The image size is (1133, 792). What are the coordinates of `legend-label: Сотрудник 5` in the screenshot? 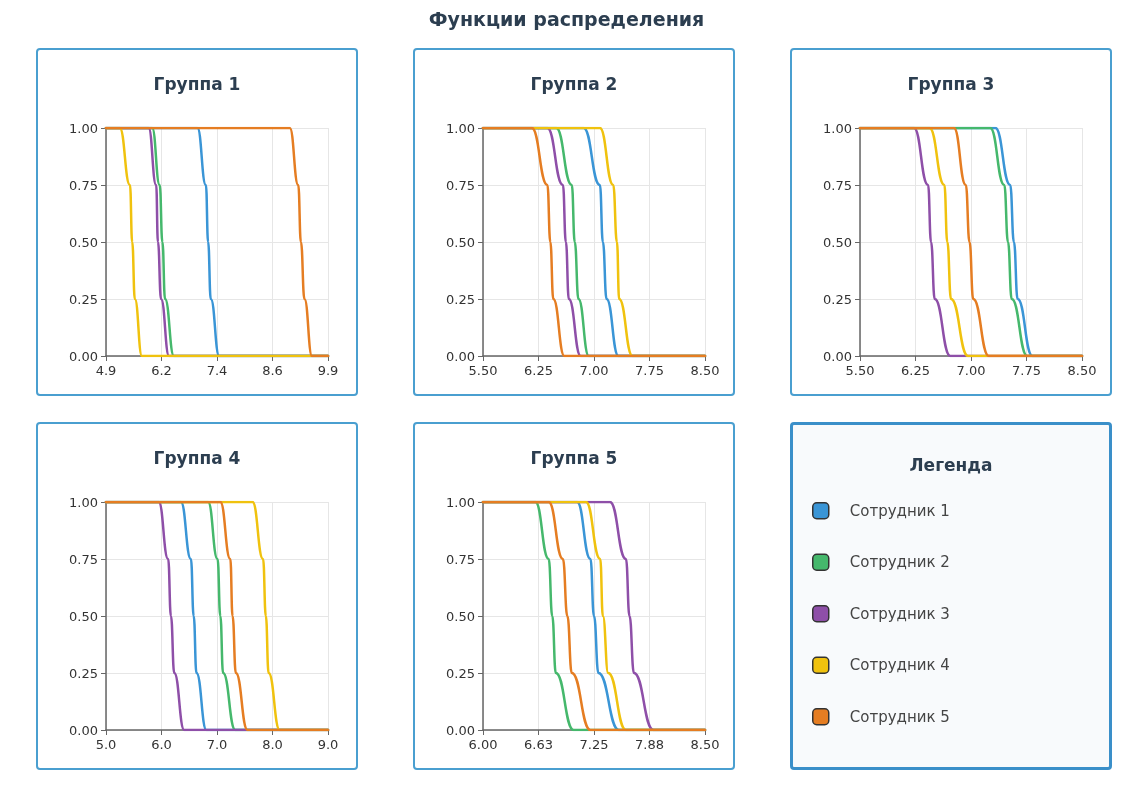 It's located at (899, 716).